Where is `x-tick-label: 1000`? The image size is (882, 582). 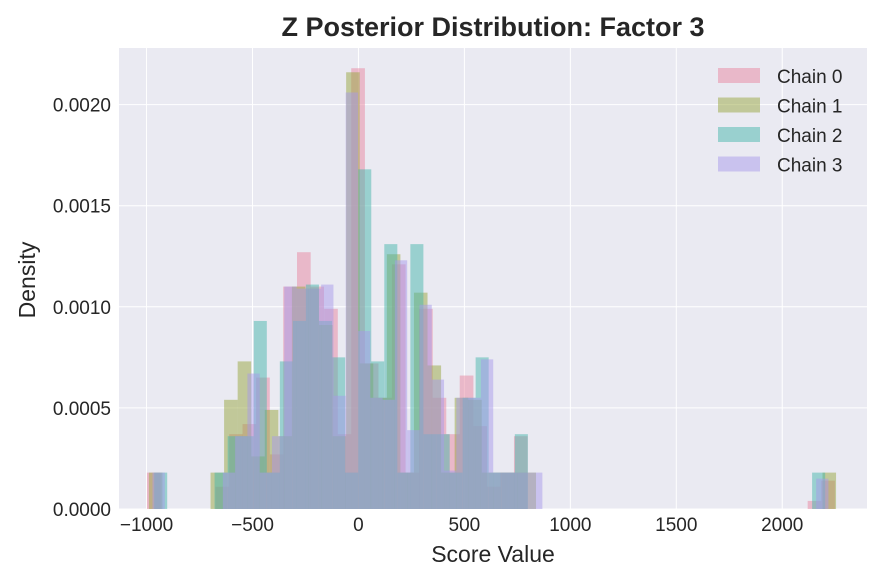 x-tick-label: 1000 is located at coordinates (570, 525).